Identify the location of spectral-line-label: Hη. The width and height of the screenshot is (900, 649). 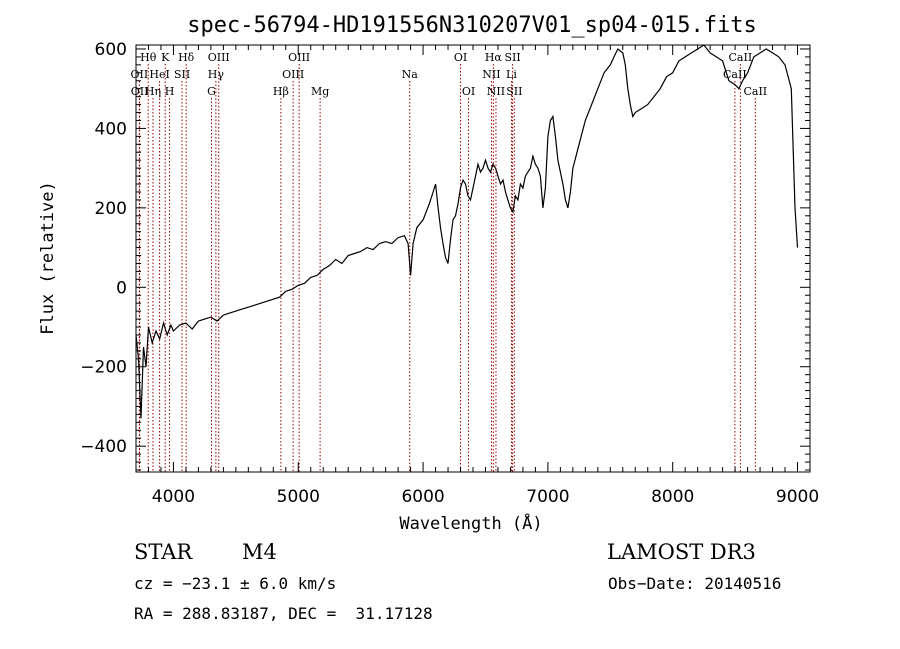
(153, 91).